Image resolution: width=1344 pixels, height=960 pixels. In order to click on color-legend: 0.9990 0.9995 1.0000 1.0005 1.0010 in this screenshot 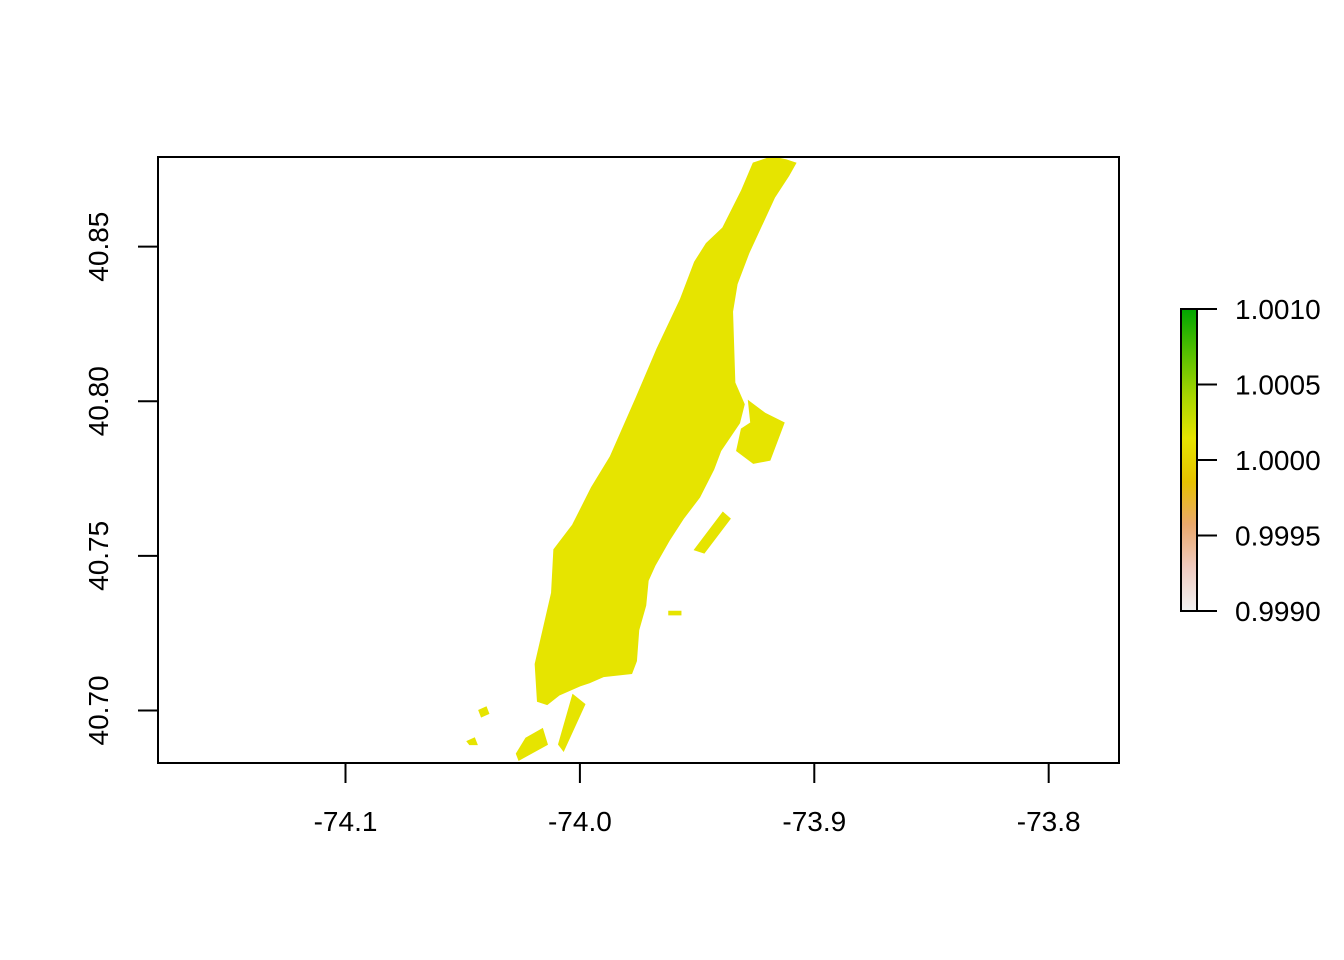, I will do `click(1250, 460)`.